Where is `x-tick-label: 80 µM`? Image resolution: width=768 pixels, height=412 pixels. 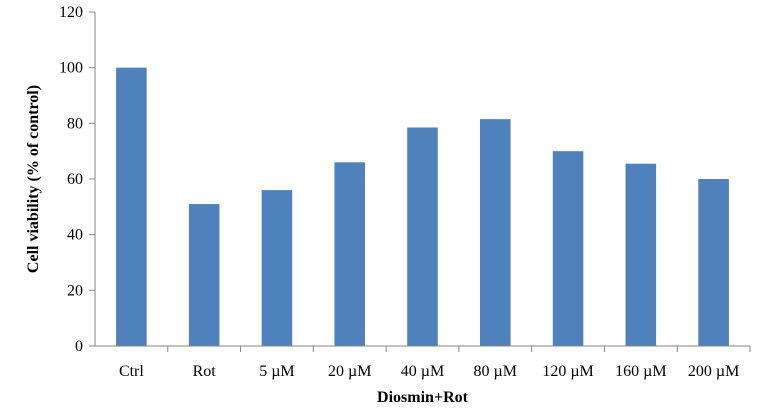
x-tick-label: 80 µM is located at coordinates (495, 371).